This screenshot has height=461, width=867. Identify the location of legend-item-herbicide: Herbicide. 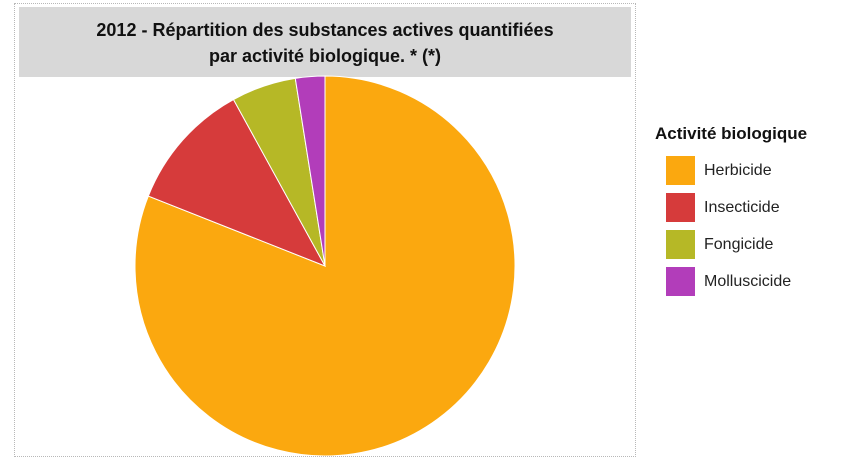
(760, 170).